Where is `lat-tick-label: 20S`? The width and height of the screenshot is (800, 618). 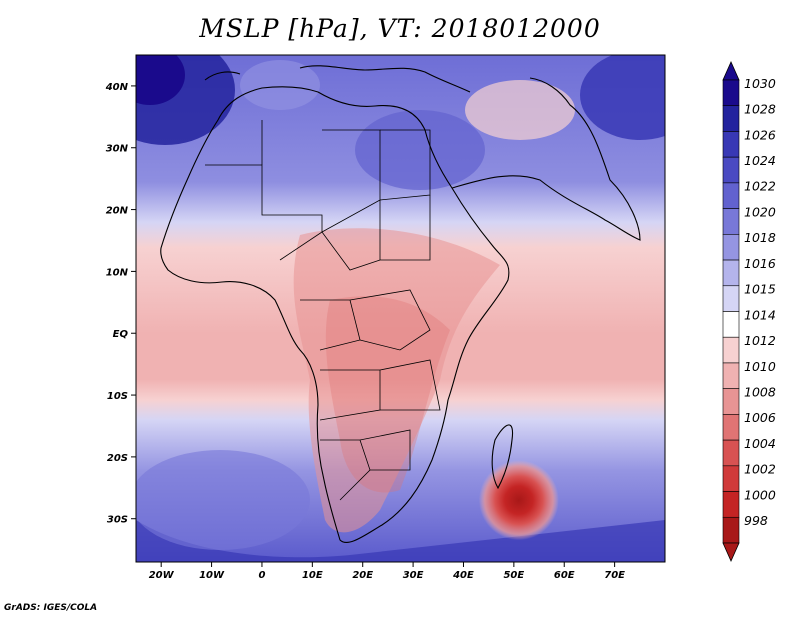
lat-tick-label: 20S is located at coordinates (117, 458).